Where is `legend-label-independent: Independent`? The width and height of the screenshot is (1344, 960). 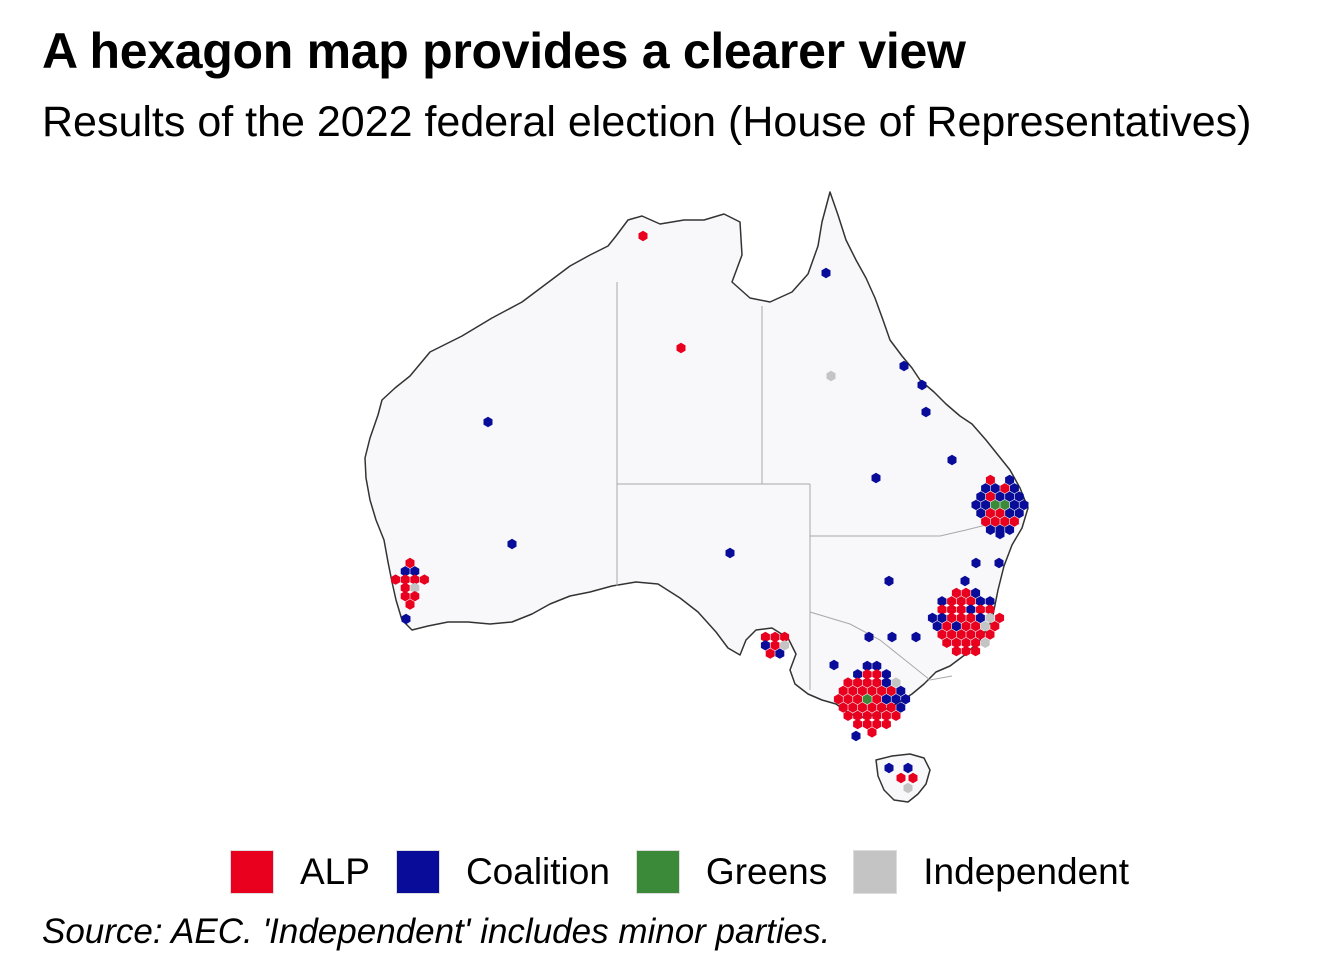
legend-label-independent: Independent is located at coordinates (1026, 871).